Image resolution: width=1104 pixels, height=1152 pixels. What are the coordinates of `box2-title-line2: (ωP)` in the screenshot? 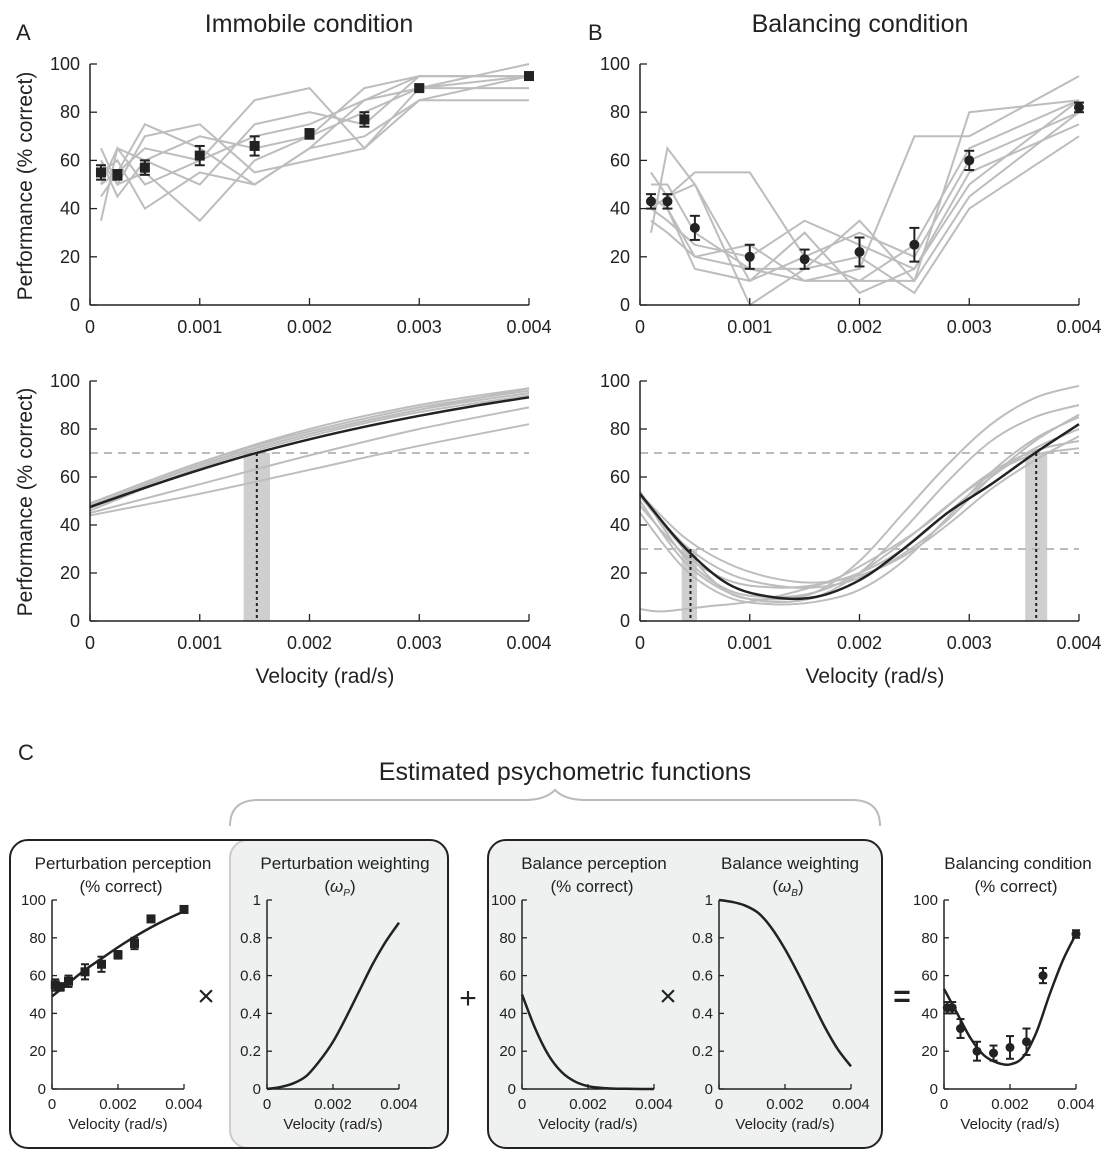 It's located at (339, 888).